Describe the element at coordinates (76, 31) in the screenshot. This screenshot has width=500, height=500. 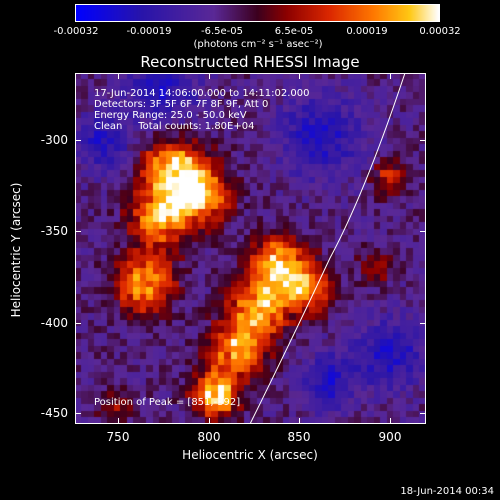
I see `colorbar-label: -0.00032` at that location.